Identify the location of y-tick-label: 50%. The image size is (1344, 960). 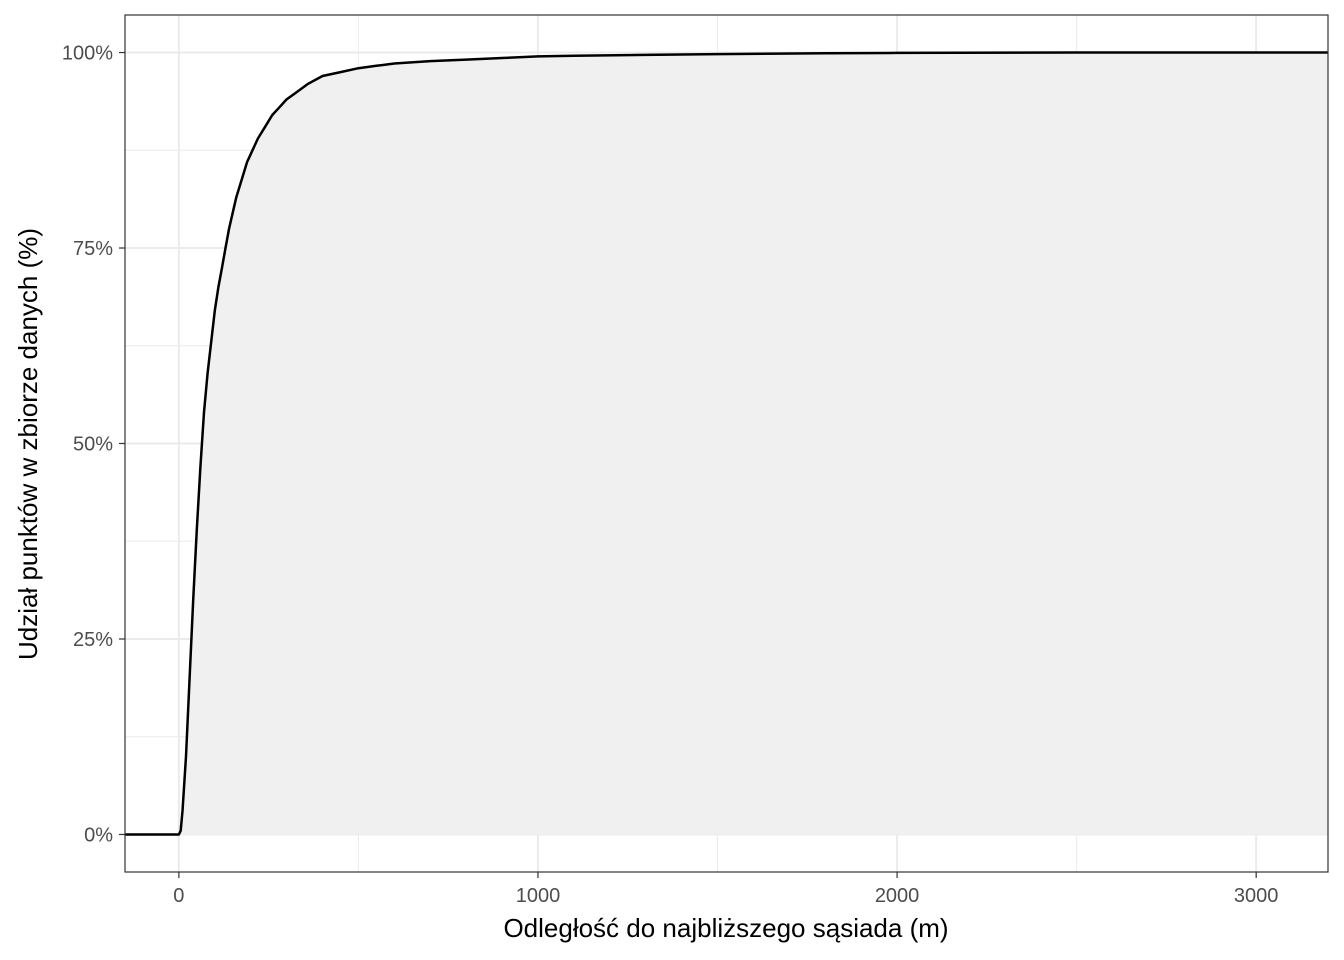
(93, 445).